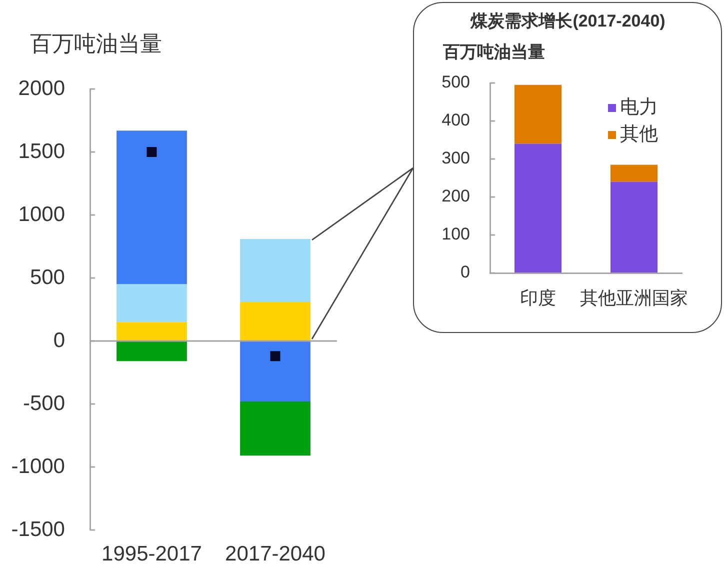  What do you see at coordinates (568, 21) in the screenshot?
I see `chart-title: 煤炭需求增长(2017-2040)` at bounding box center [568, 21].